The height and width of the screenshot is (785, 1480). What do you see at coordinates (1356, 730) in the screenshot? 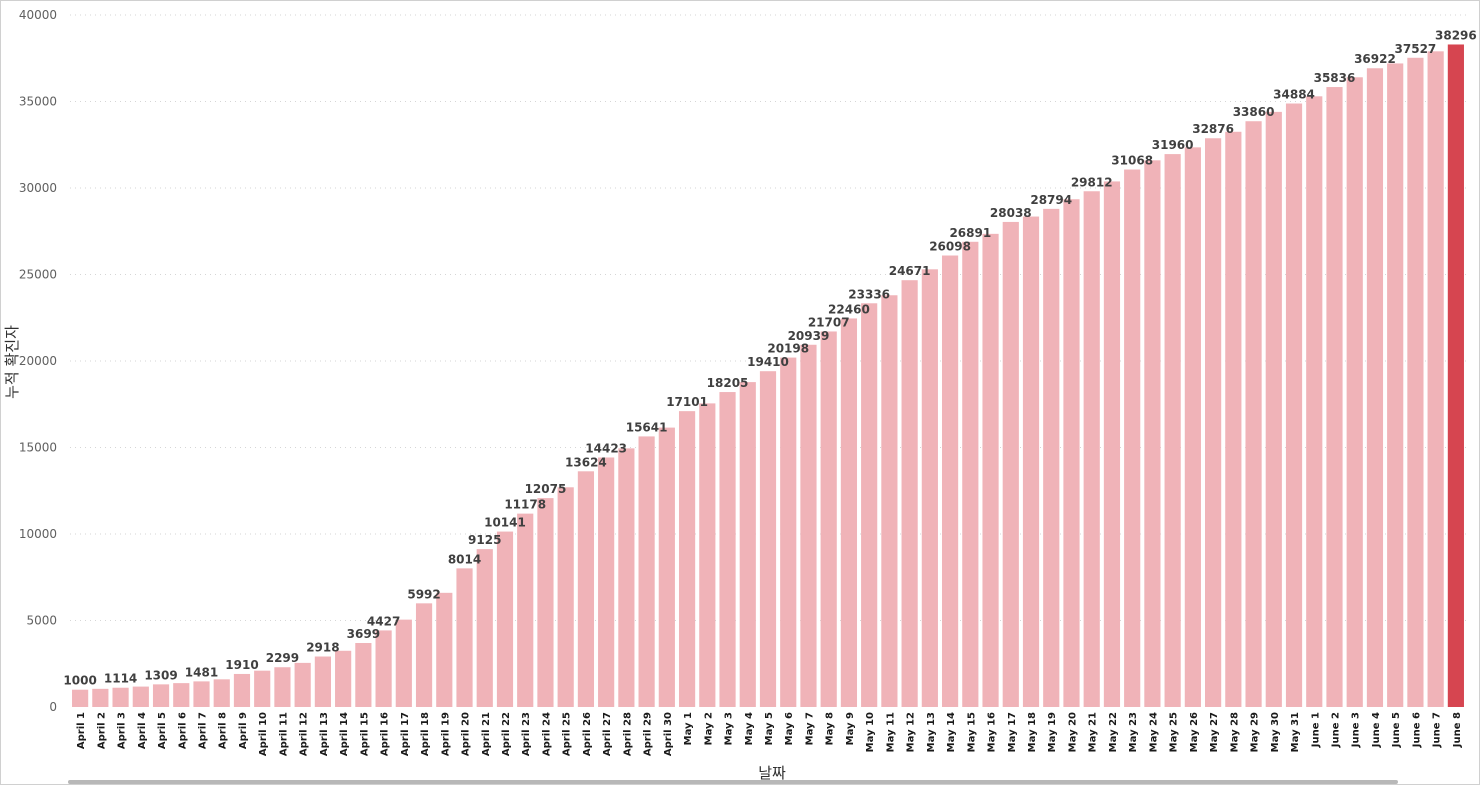
I see `x-tick-label: June 3` at bounding box center [1356, 730].